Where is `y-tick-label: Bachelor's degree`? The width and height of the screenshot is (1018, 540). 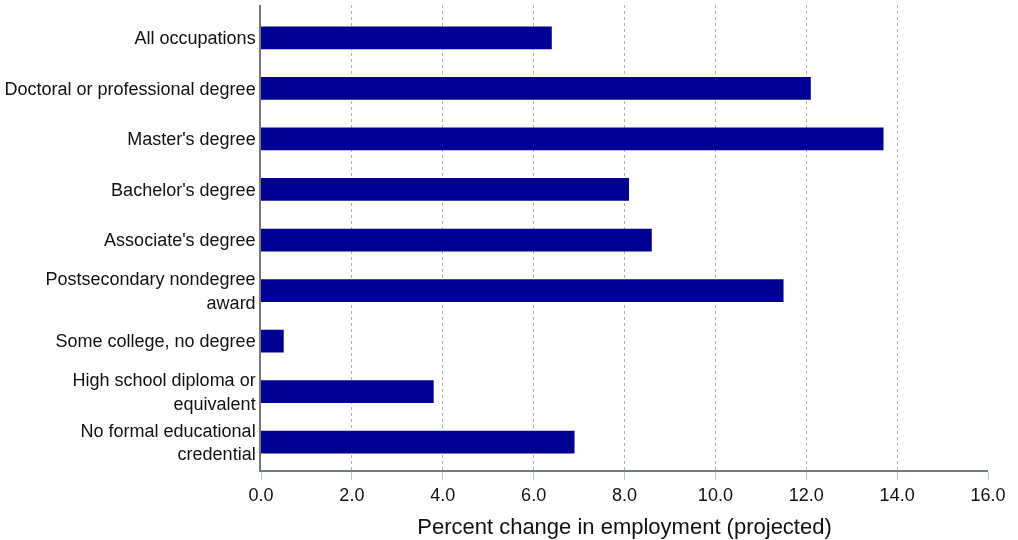
y-tick-label: Bachelor's degree is located at coordinates (183, 189).